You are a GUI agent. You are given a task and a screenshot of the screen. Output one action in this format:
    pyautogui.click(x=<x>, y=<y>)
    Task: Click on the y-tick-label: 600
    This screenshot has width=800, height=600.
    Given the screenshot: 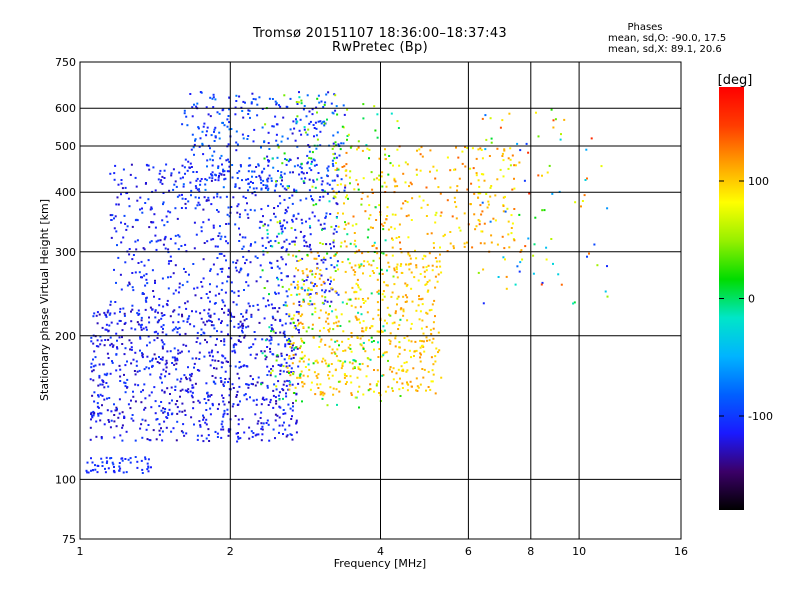 What is the action you would take?
    pyautogui.click(x=65, y=108)
    